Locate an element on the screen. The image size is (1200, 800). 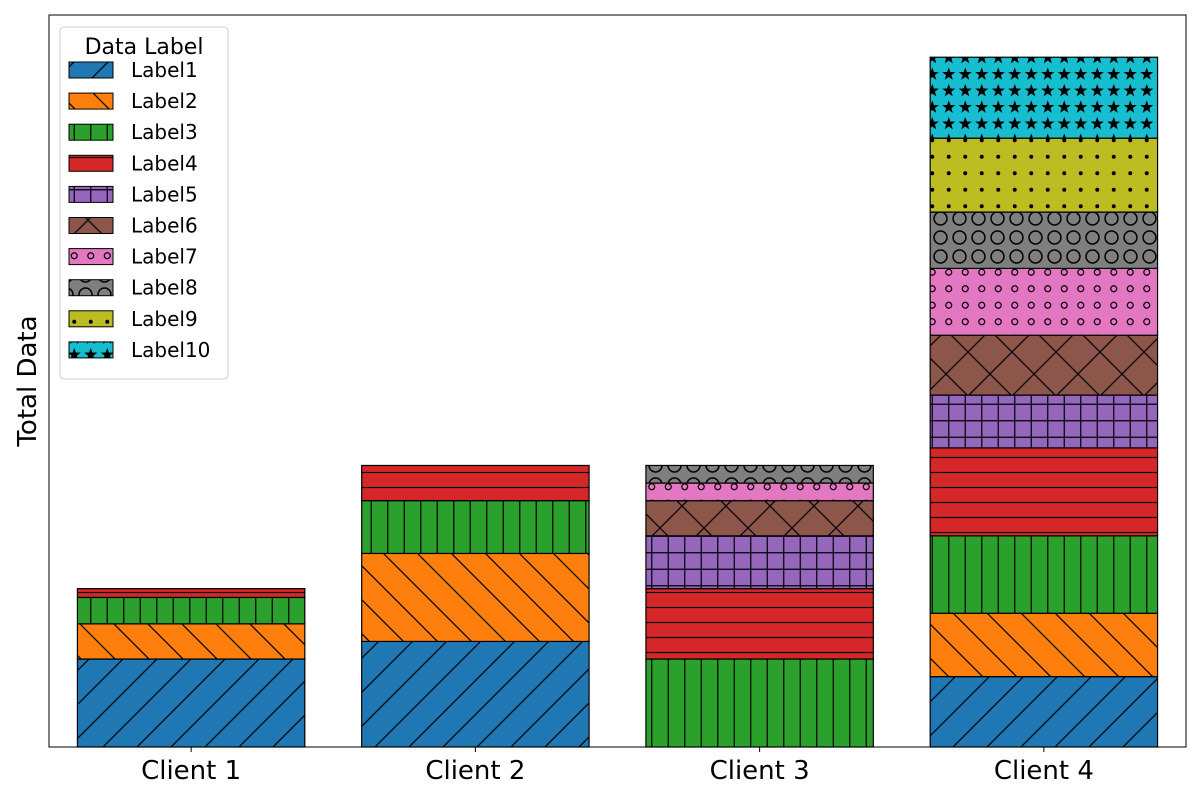
legend-swatch-label9 is located at coordinates (91, 319).